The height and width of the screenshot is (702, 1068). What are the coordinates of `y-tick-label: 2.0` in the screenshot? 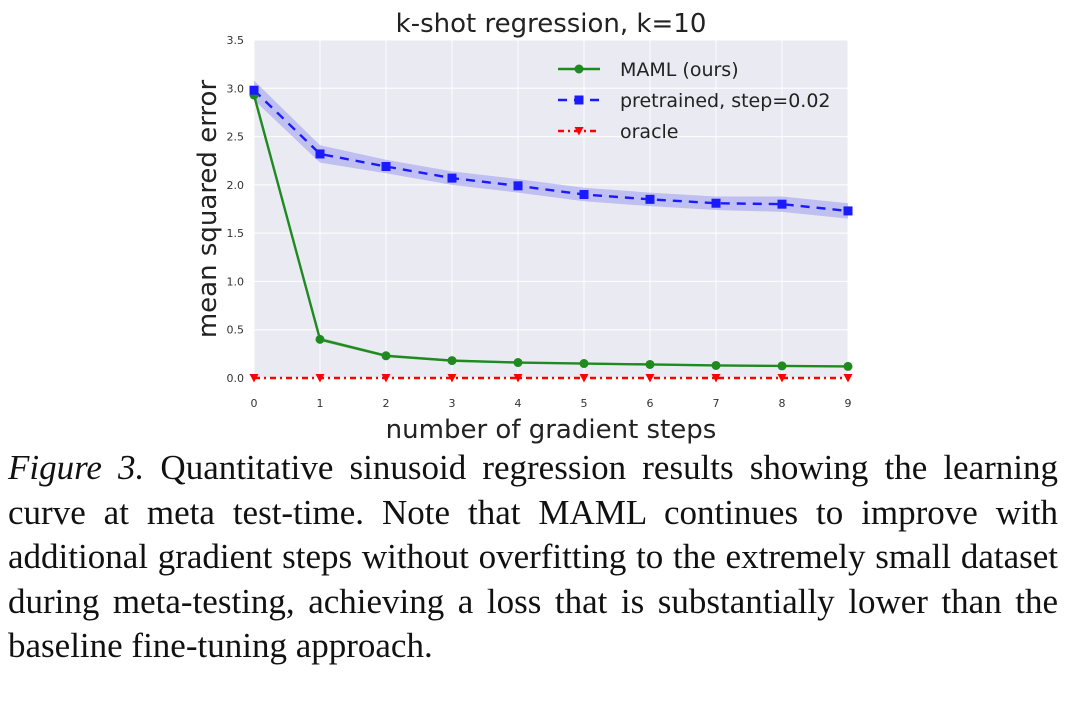 It's located at (236, 185).